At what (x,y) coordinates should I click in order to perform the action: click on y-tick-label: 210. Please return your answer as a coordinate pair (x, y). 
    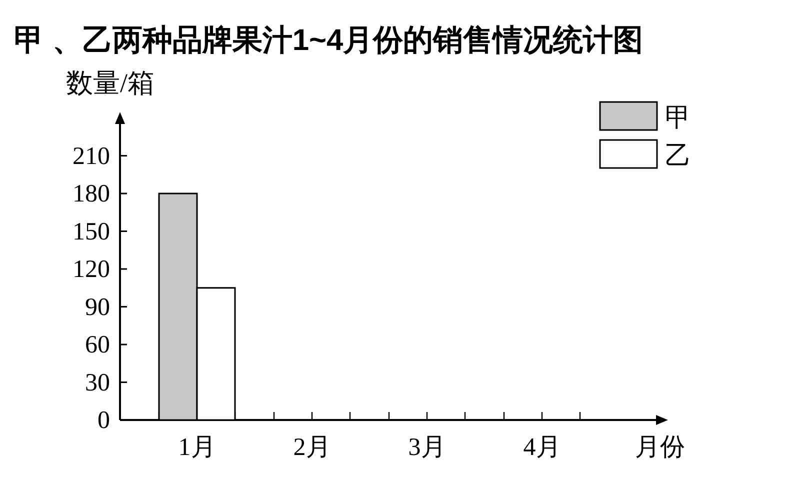
    Looking at the image, I should click on (91, 156).